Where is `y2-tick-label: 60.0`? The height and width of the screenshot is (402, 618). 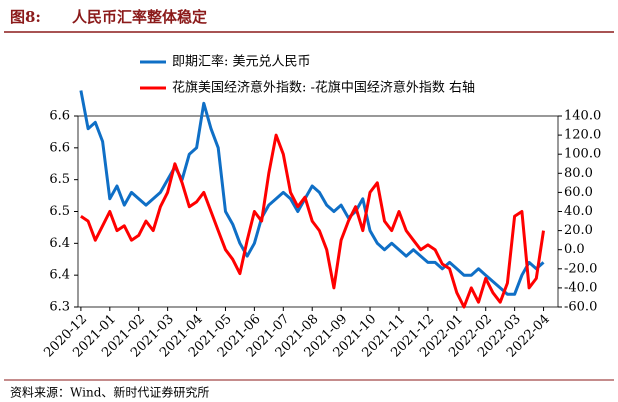
y2-tick-label: 60.0 is located at coordinates (578, 192).